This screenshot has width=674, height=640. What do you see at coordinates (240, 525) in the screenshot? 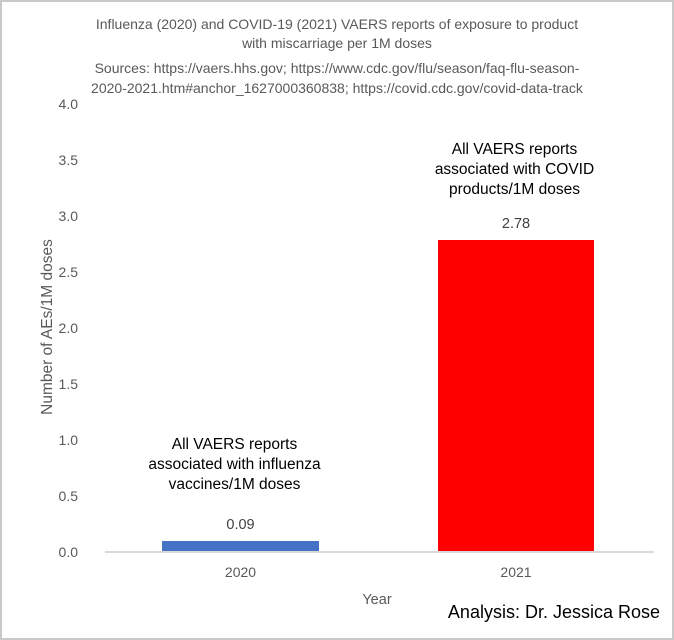
I see `data-label-2020: 0.09` at bounding box center [240, 525].